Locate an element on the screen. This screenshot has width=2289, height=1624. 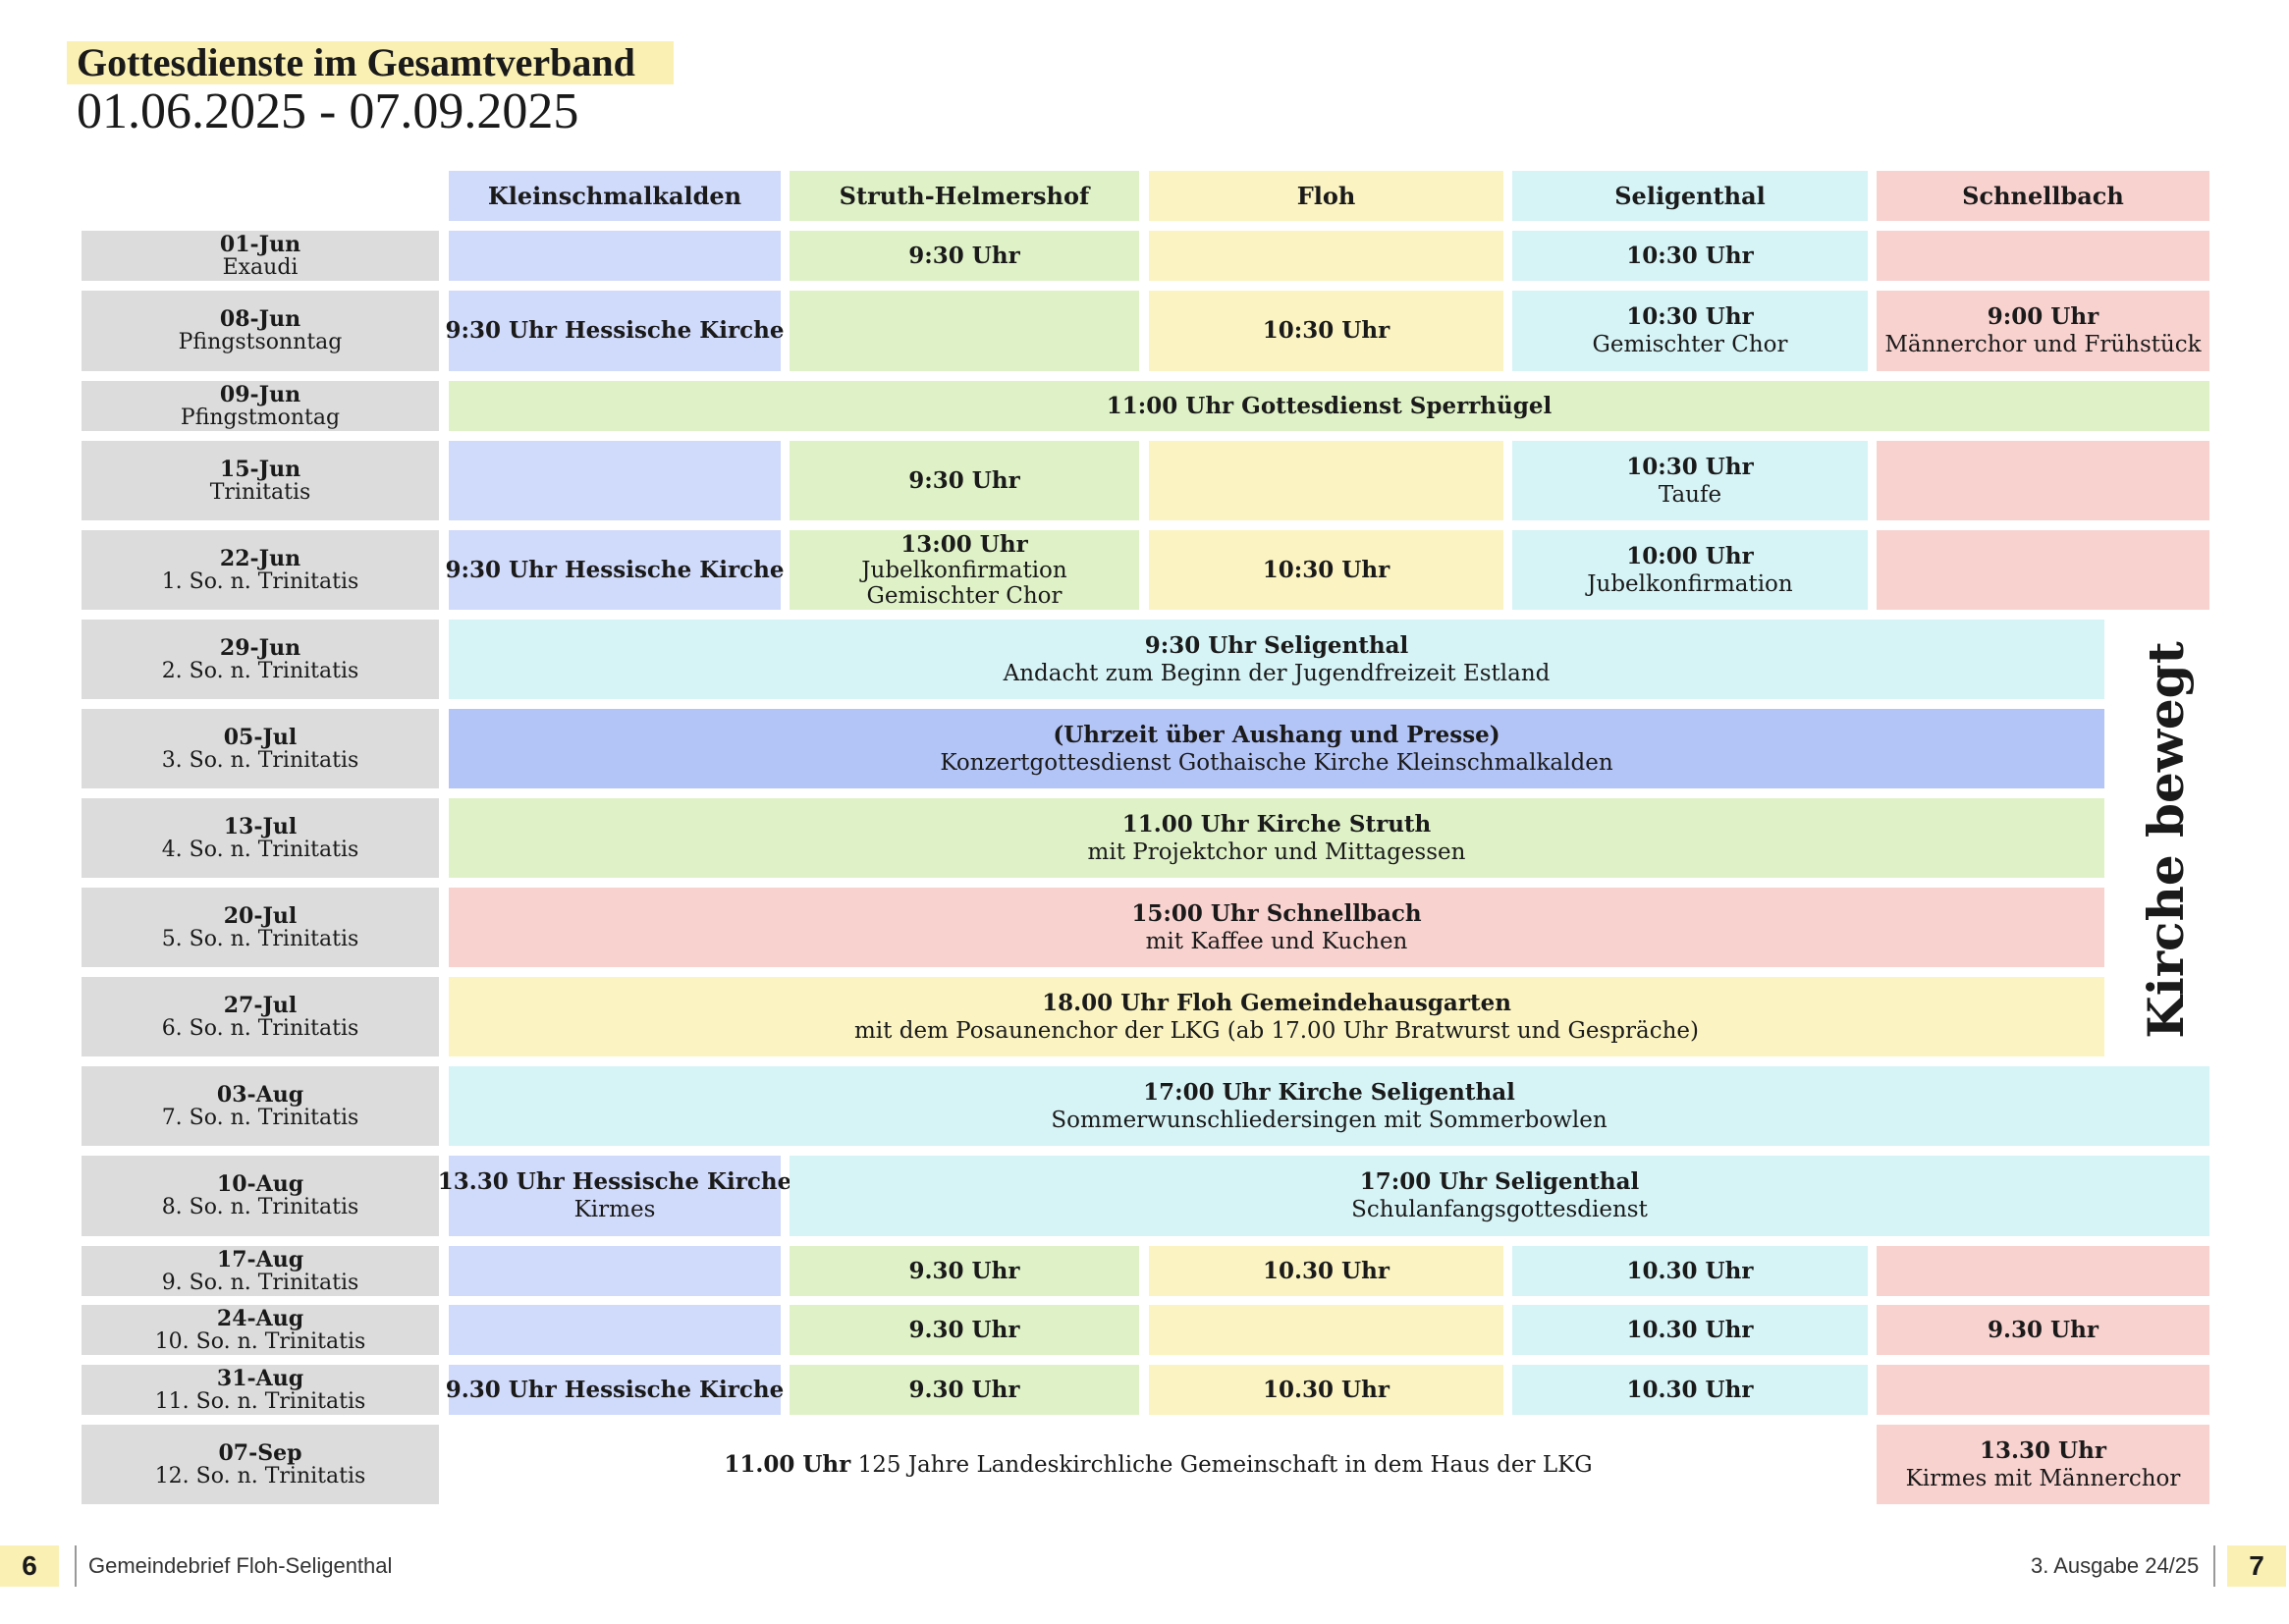
date-label: 17-Aug is located at coordinates (260, 1259).